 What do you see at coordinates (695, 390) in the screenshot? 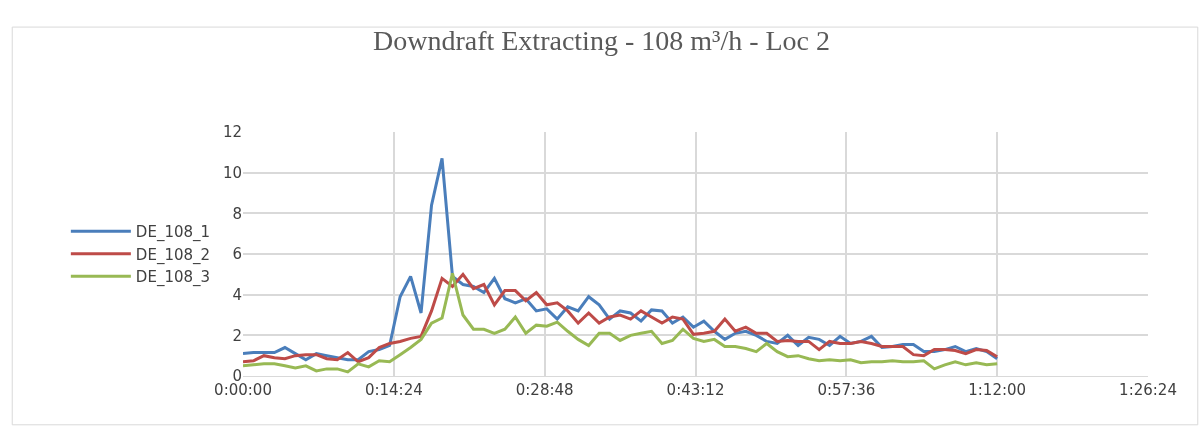
I see `x-tick-label: 0:43:12` at bounding box center [695, 390].